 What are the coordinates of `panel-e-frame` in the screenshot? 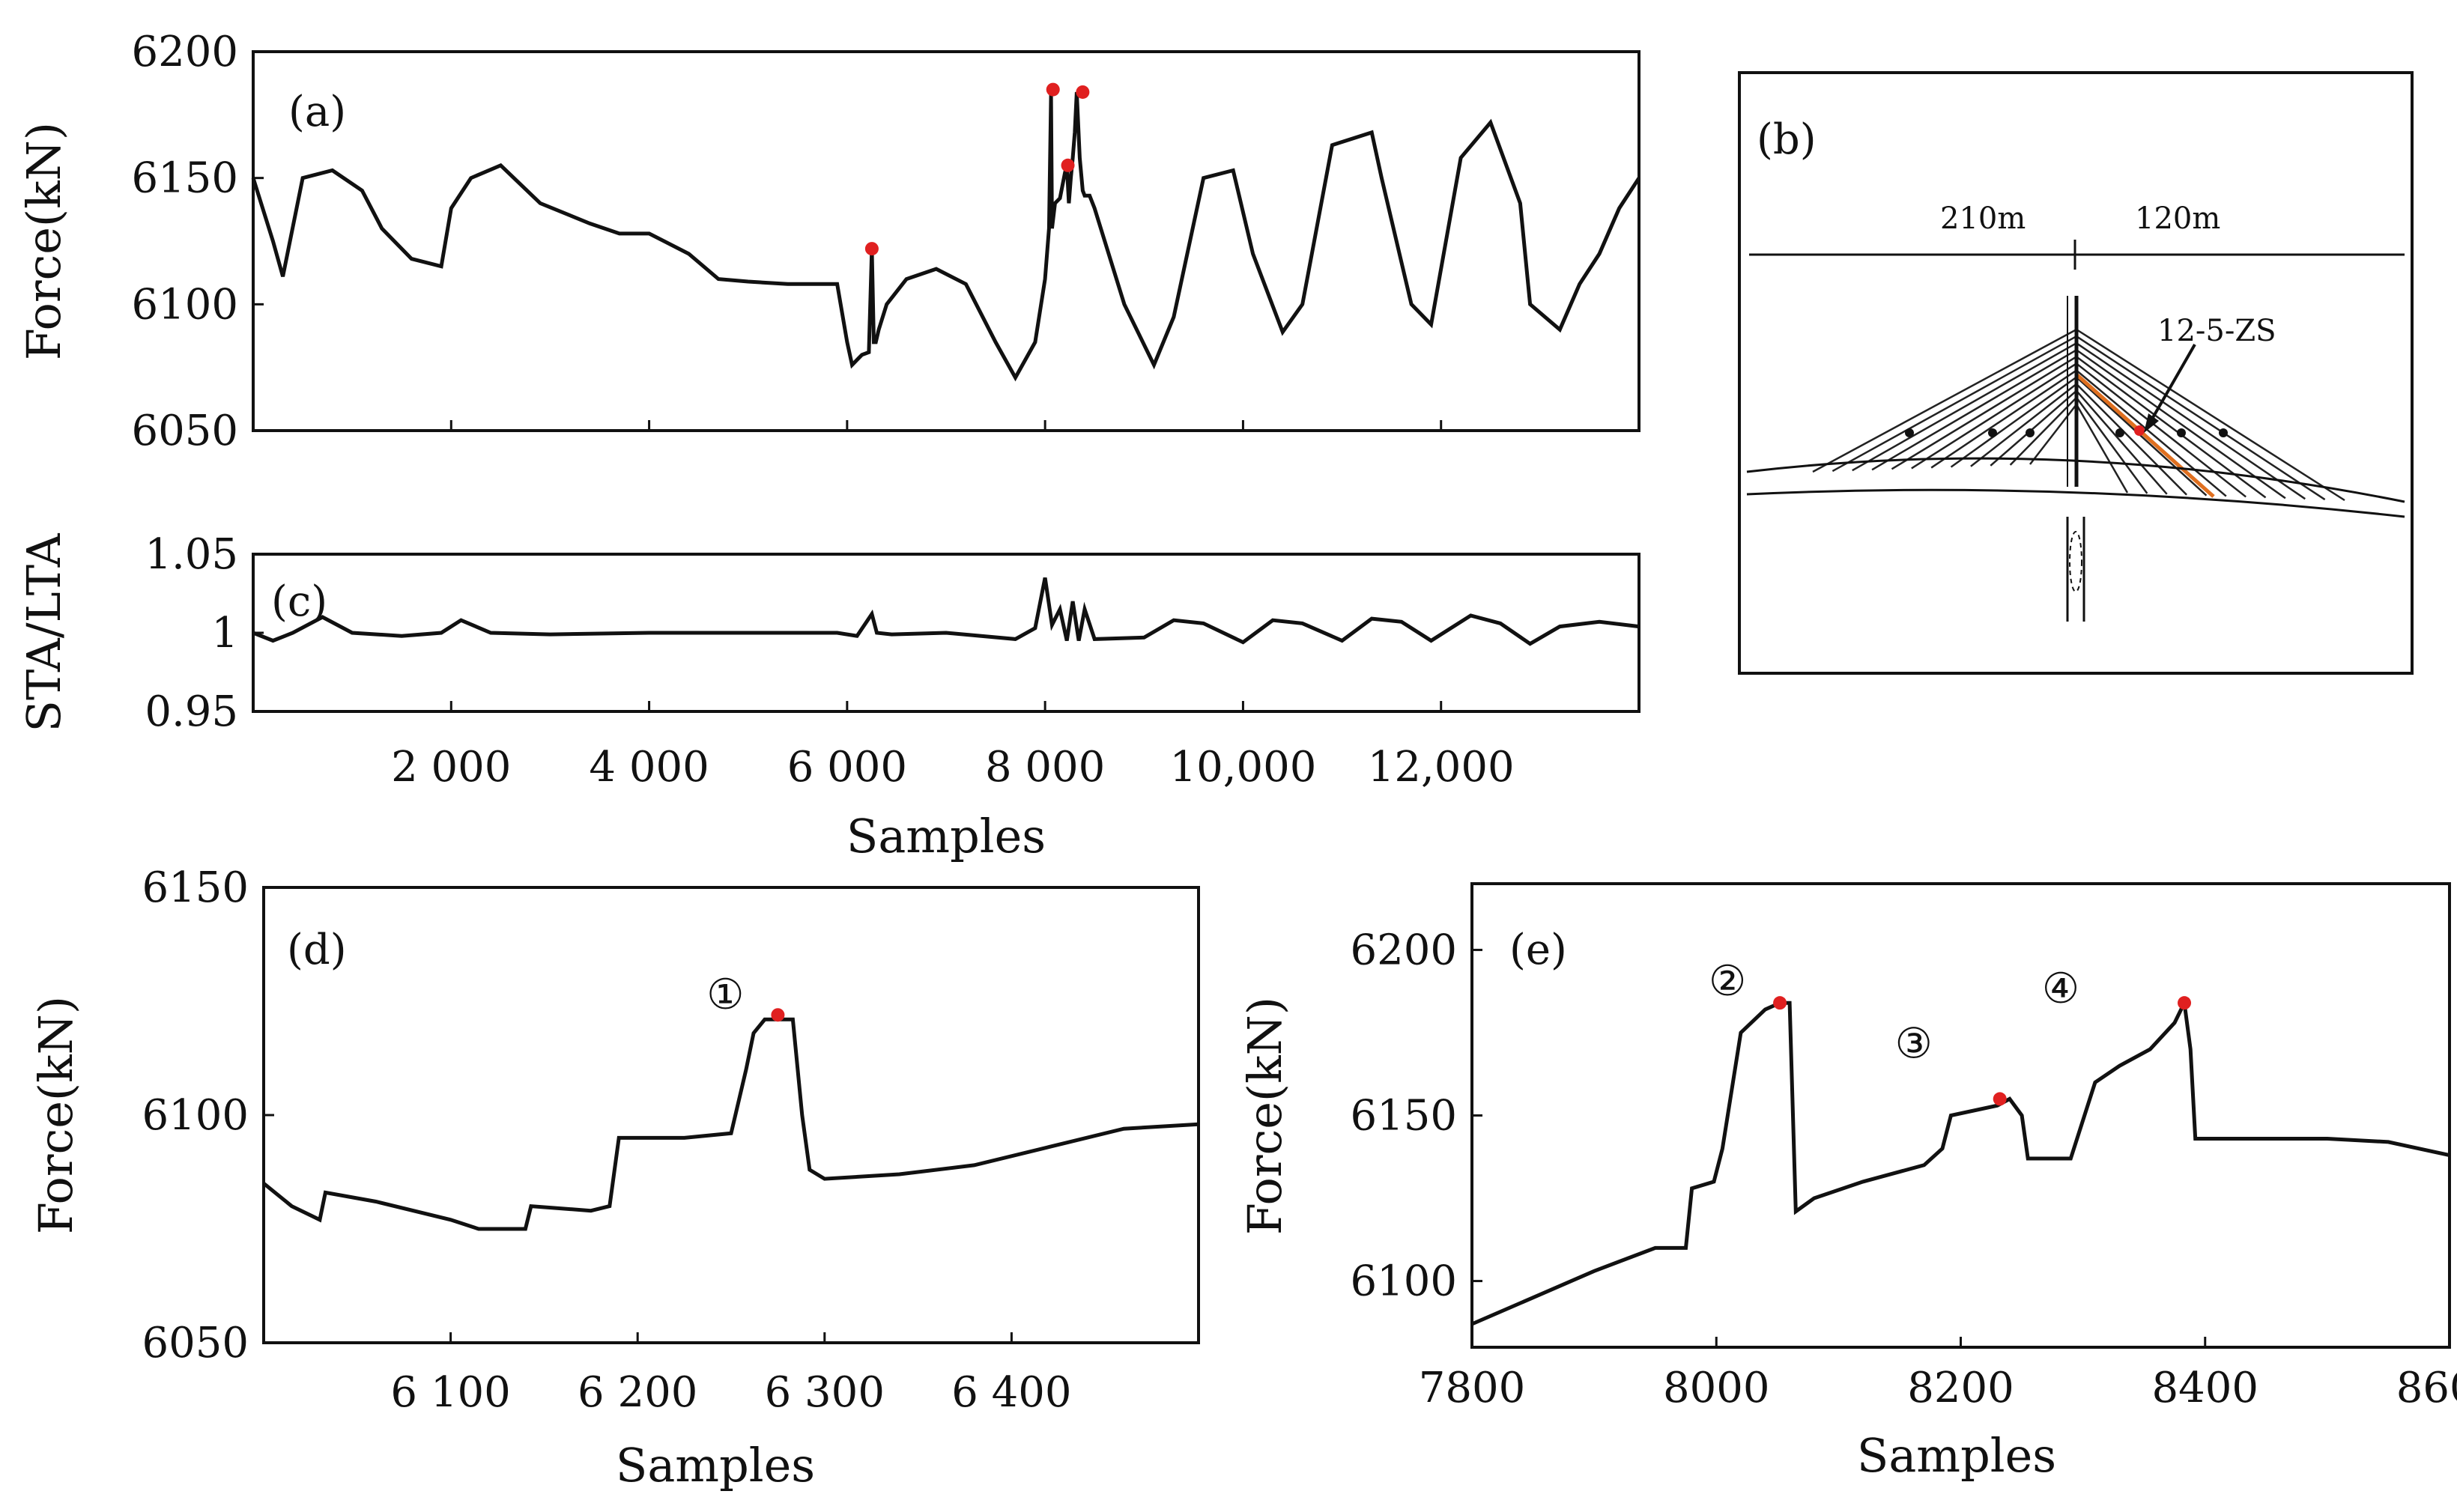 It's located at (1960, 1115).